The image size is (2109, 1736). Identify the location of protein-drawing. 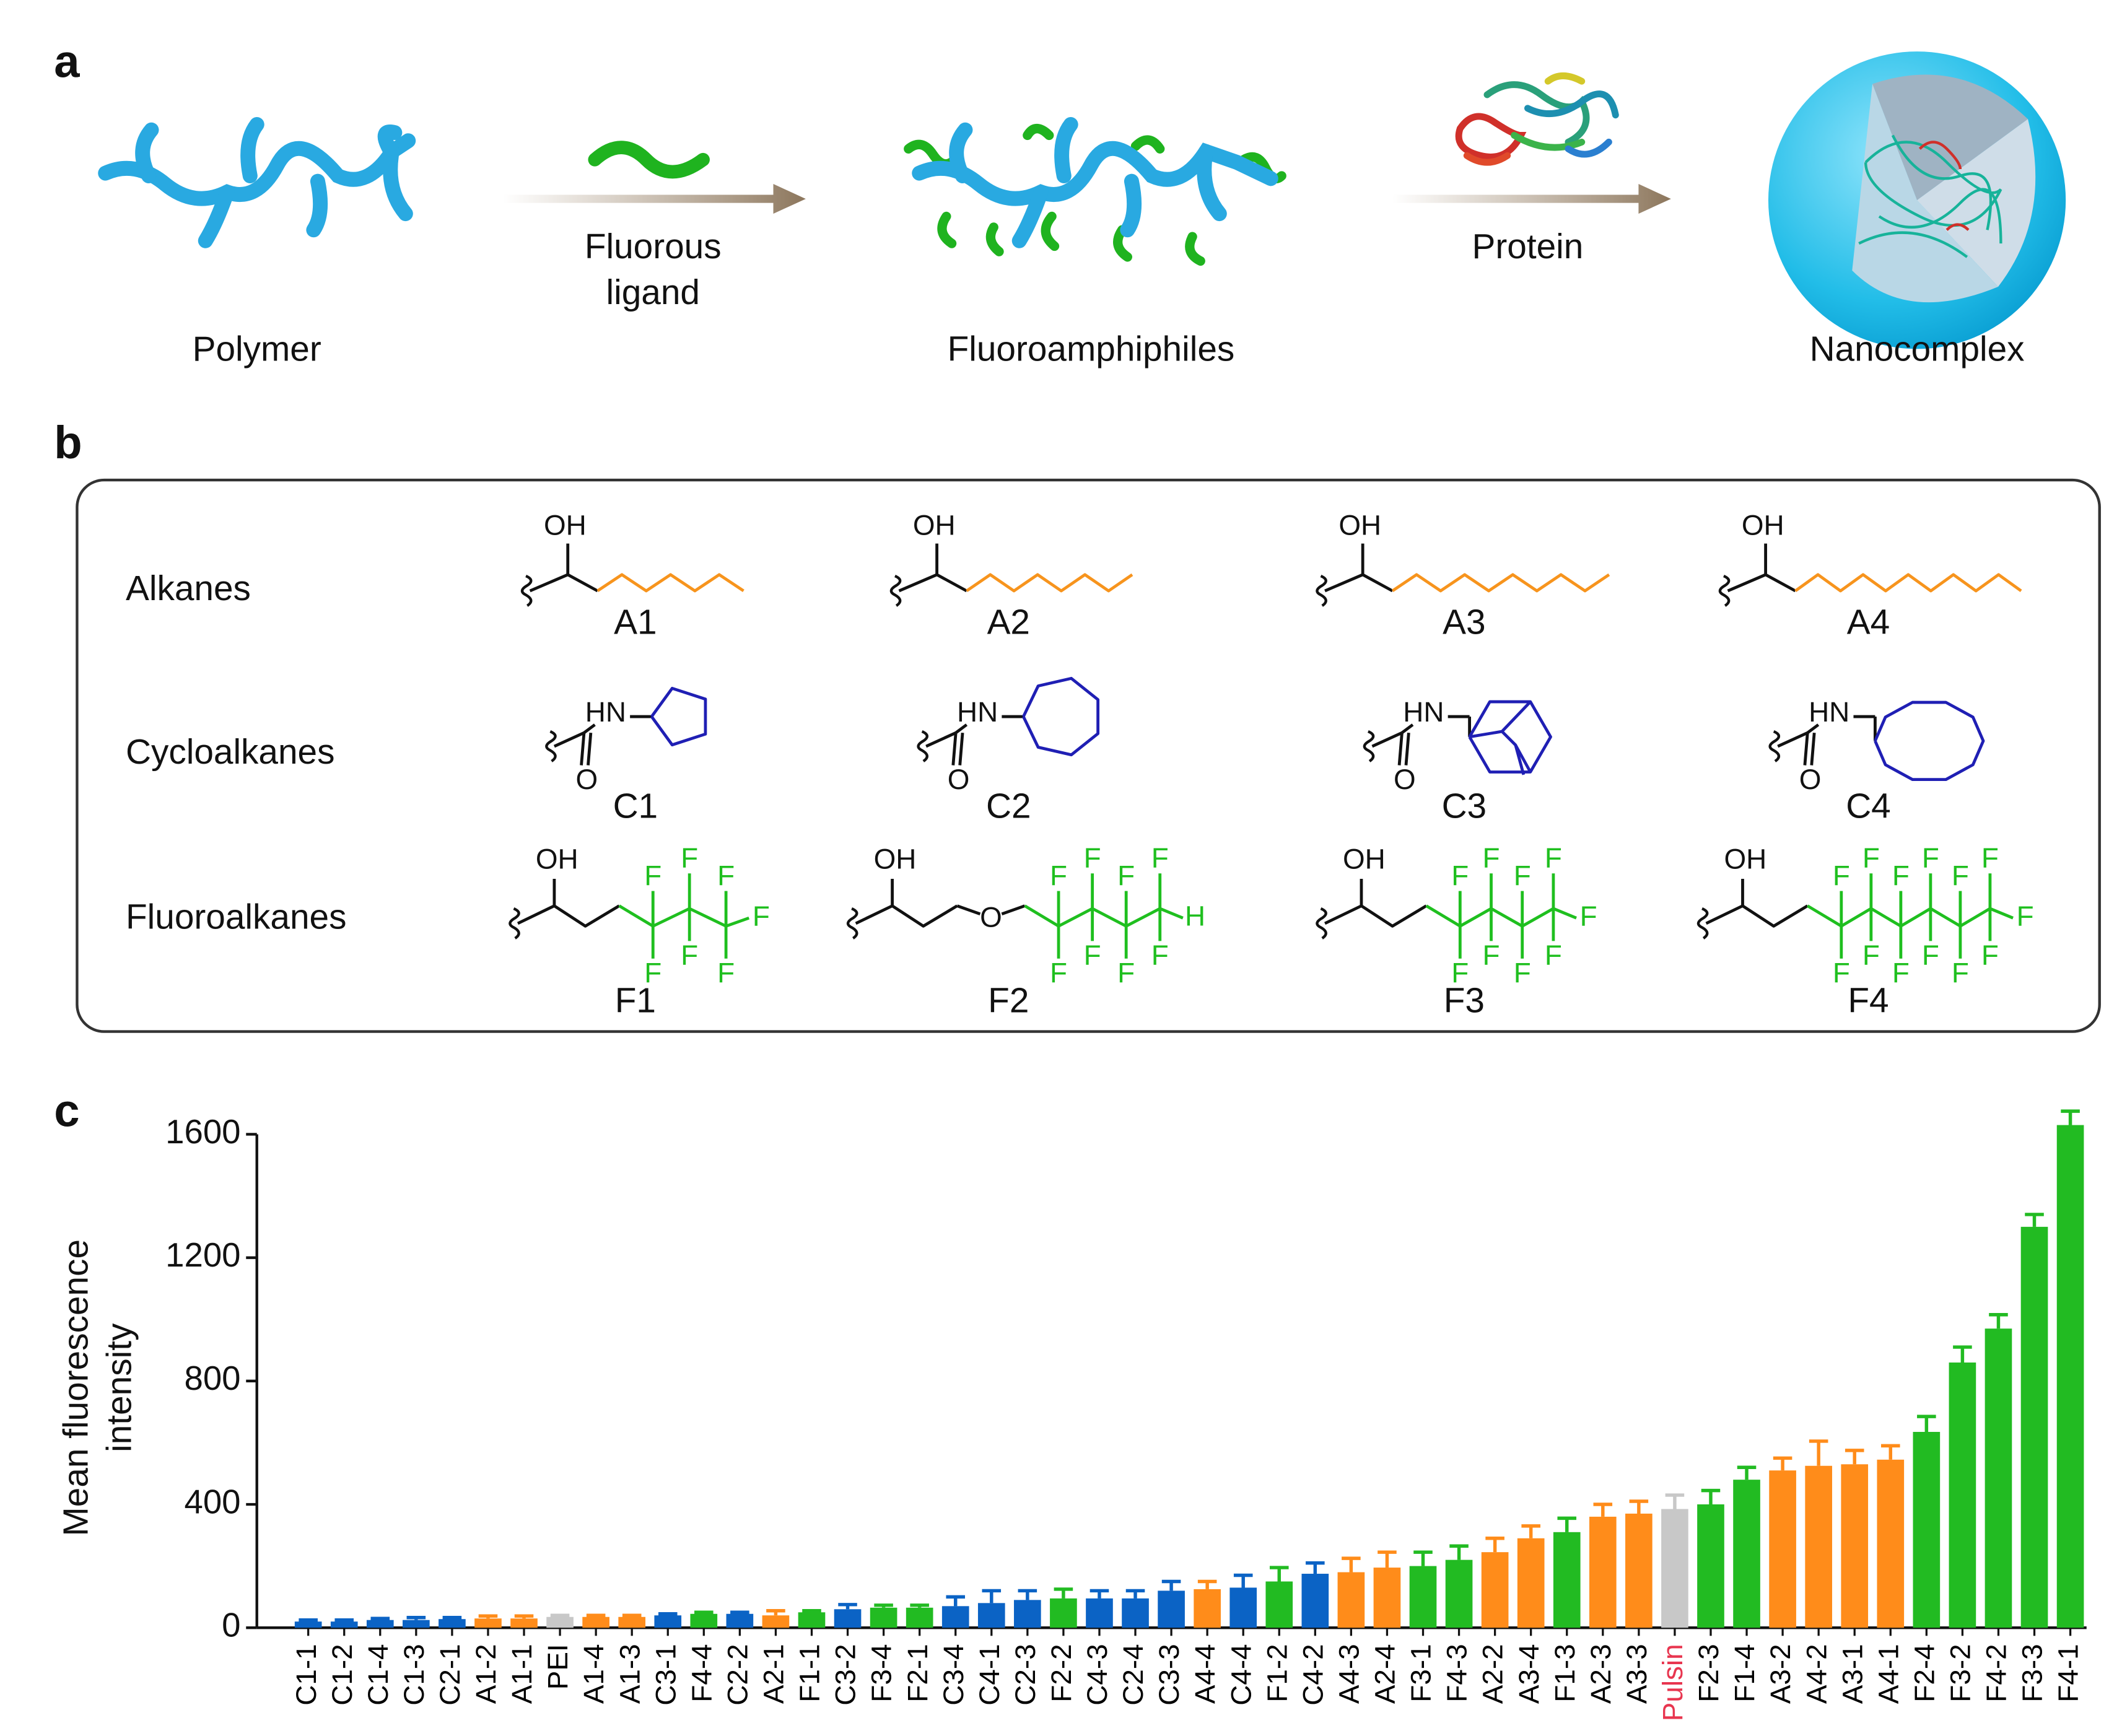
(1537, 119).